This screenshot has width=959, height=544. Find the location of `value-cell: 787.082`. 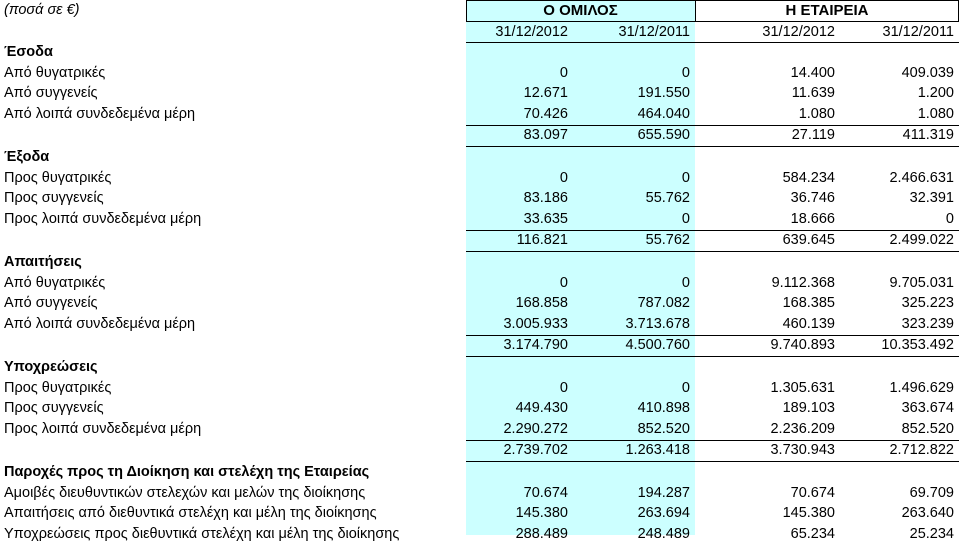

value-cell: 787.082 is located at coordinates (663, 303).